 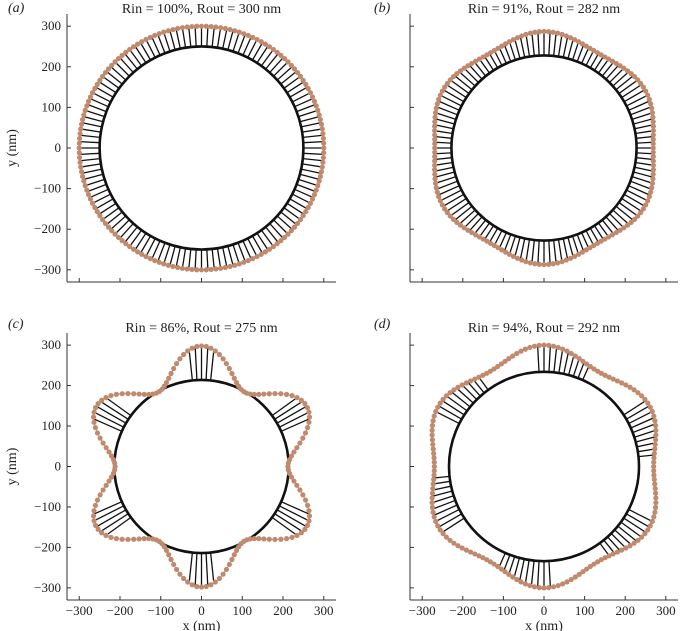 What do you see at coordinates (201, 328) in the screenshot?
I see `panel-title: Rin = 86%, Rout = 275 nm` at bounding box center [201, 328].